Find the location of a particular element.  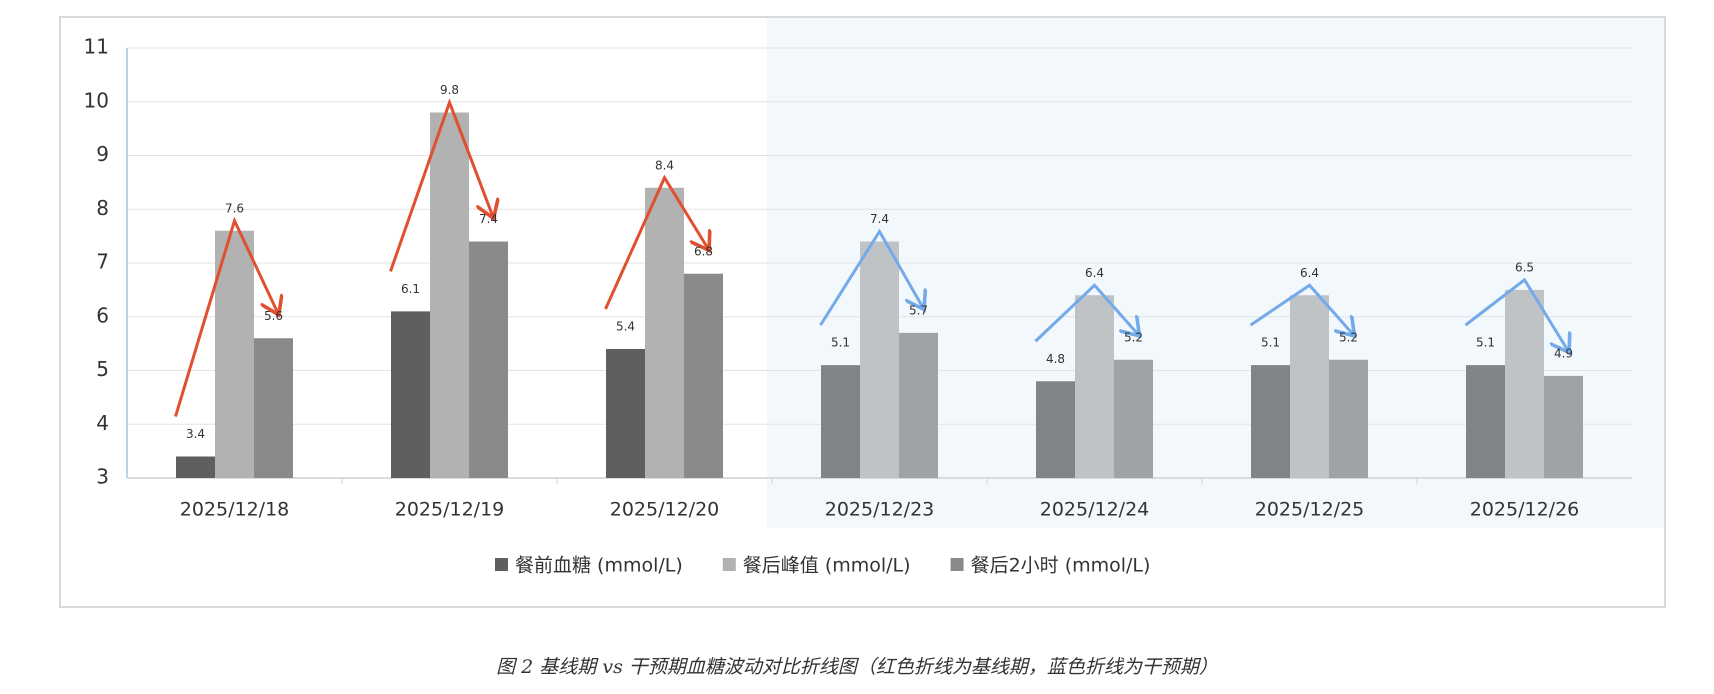

value-label: 4.8 is located at coordinates (1055, 359).